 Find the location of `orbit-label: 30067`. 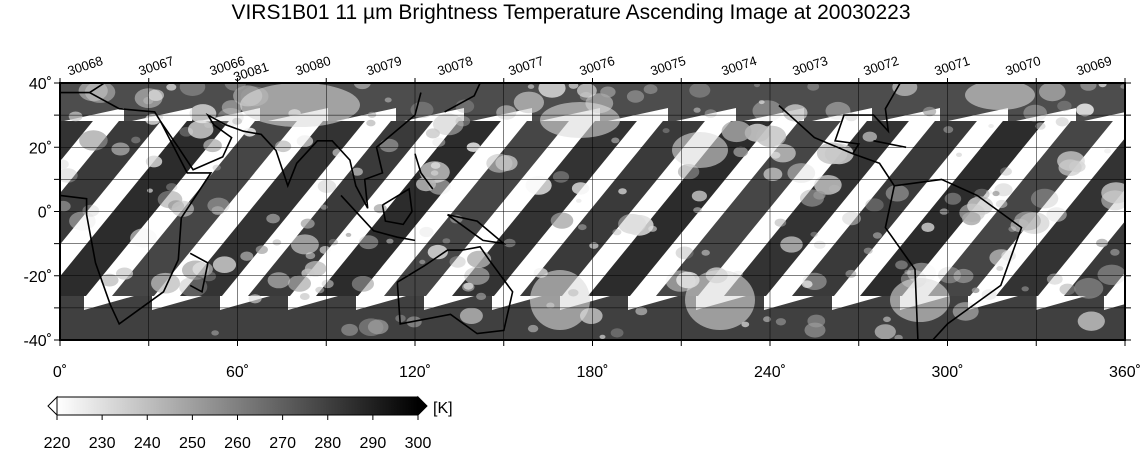

orbit-label: 30067 is located at coordinates (156, 65).